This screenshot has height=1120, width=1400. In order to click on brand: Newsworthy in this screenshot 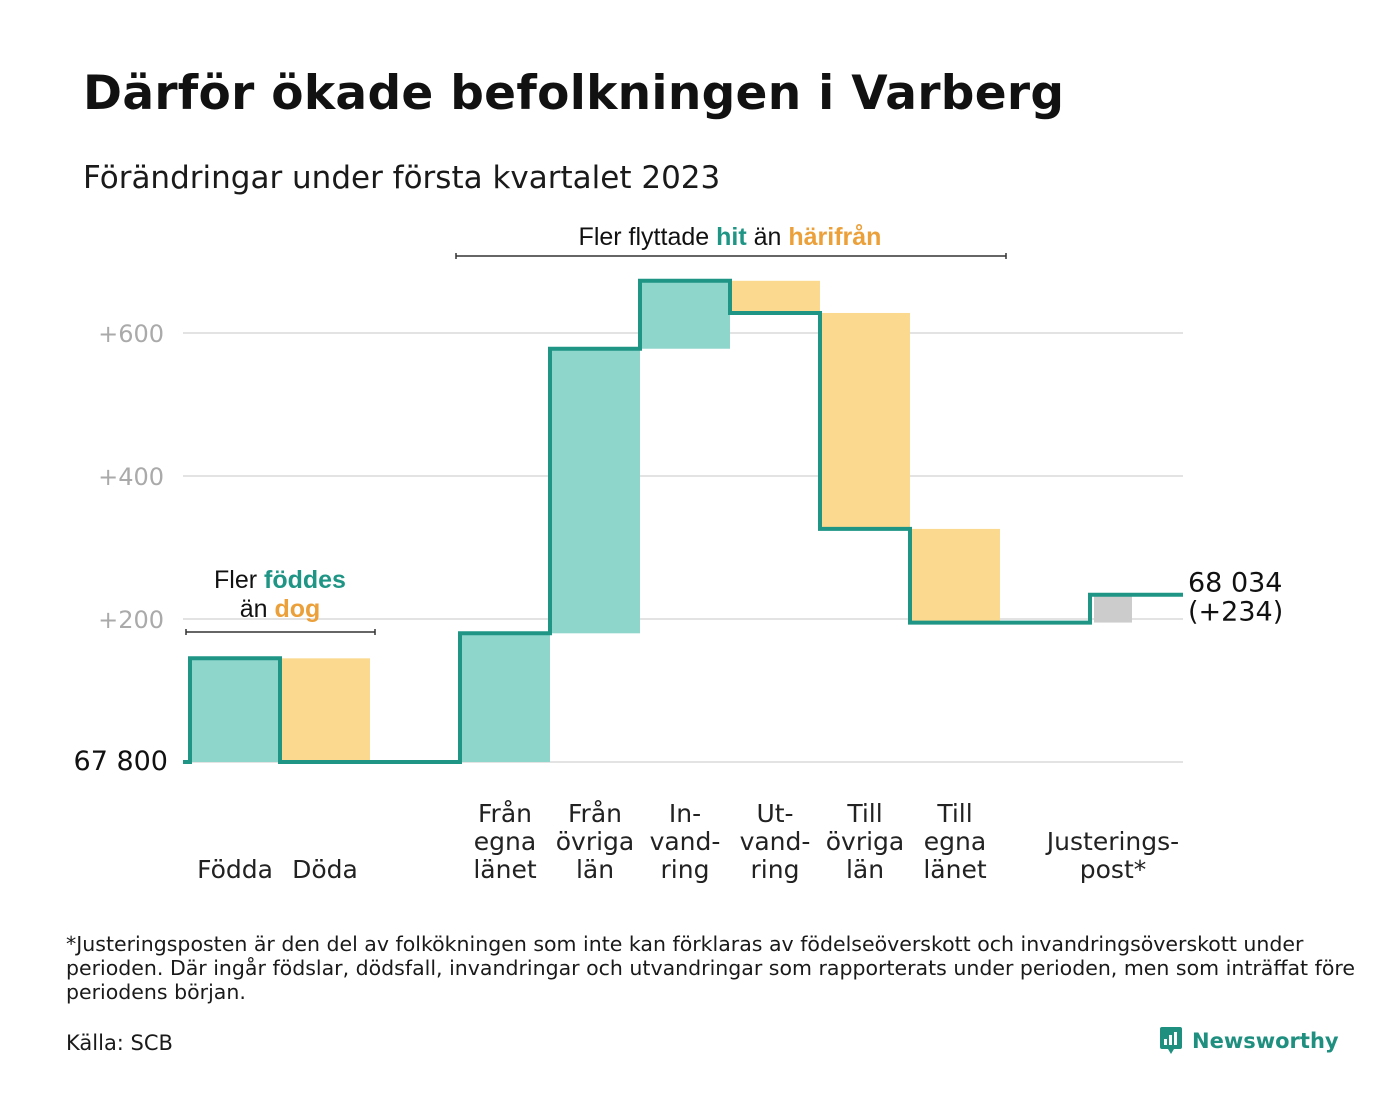, I will do `click(1248, 1041)`.